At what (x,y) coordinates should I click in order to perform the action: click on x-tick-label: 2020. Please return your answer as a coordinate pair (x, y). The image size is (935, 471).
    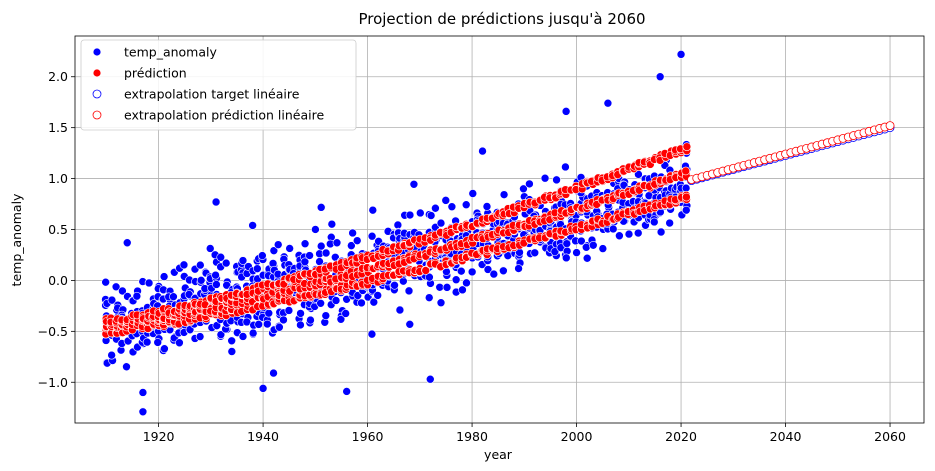
    Looking at the image, I should click on (681, 436).